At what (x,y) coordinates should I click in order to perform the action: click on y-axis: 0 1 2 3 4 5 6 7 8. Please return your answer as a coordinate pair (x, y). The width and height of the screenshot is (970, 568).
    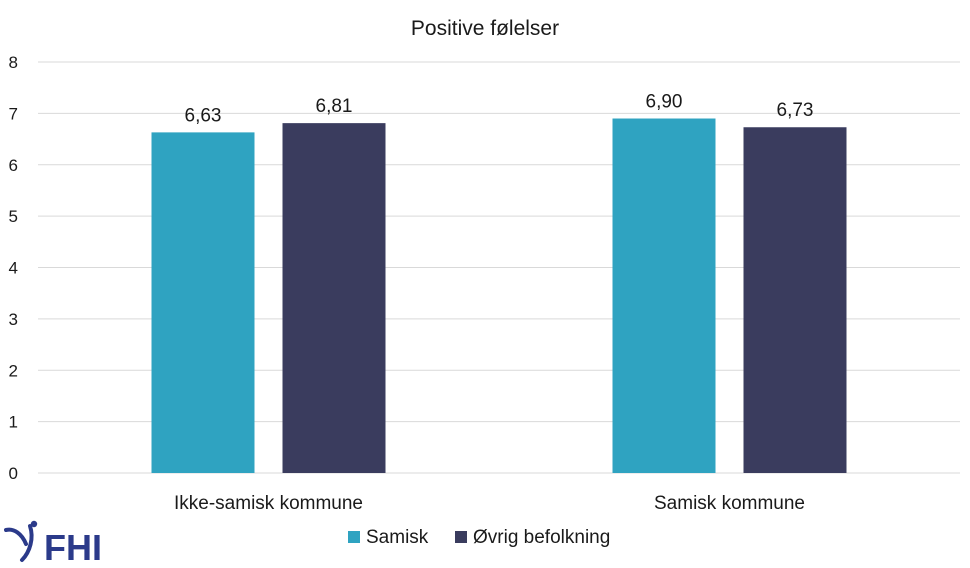
    Looking at the image, I should click on (13, 268).